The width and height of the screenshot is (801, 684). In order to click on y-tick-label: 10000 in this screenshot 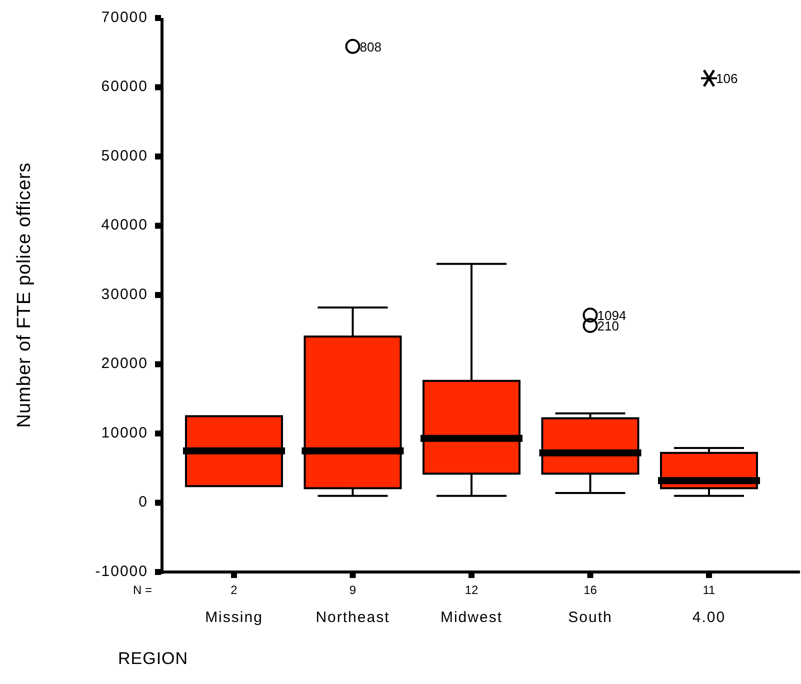, I will do `click(124, 433)`.